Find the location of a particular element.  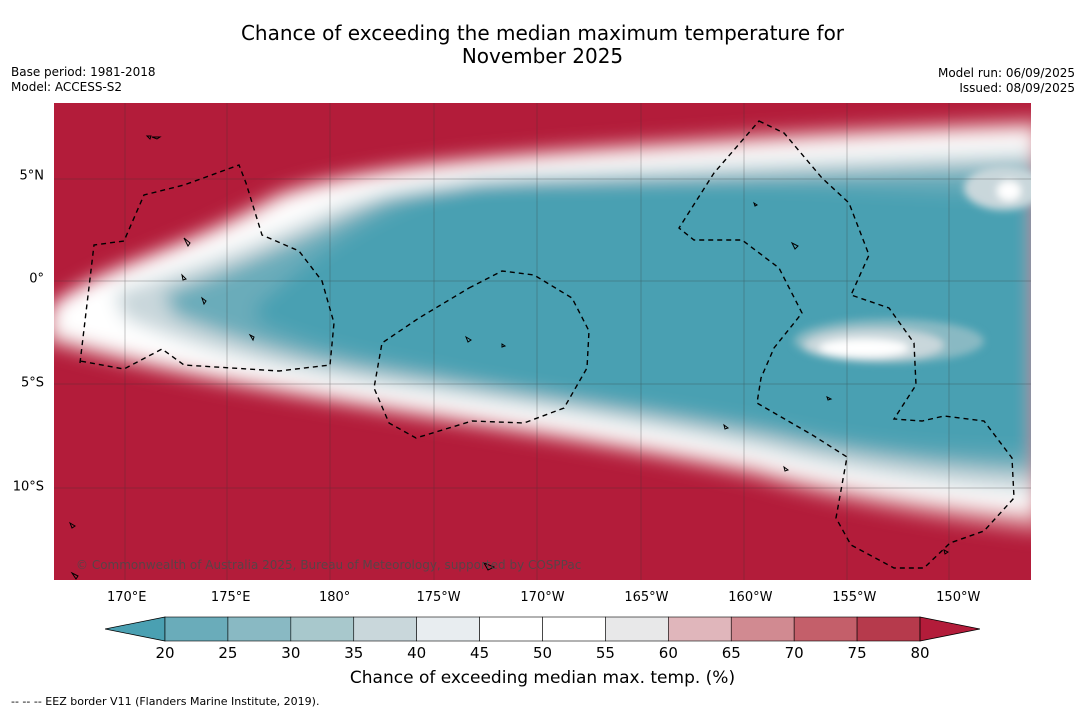

lat-tick-label: 10°S is located at coordinates (28, 487).